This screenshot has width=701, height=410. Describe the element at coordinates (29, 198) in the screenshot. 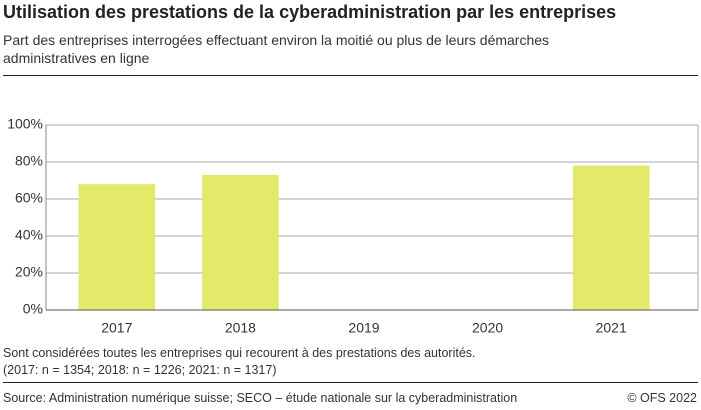

I see `y-tick-label: 60%` at that location.